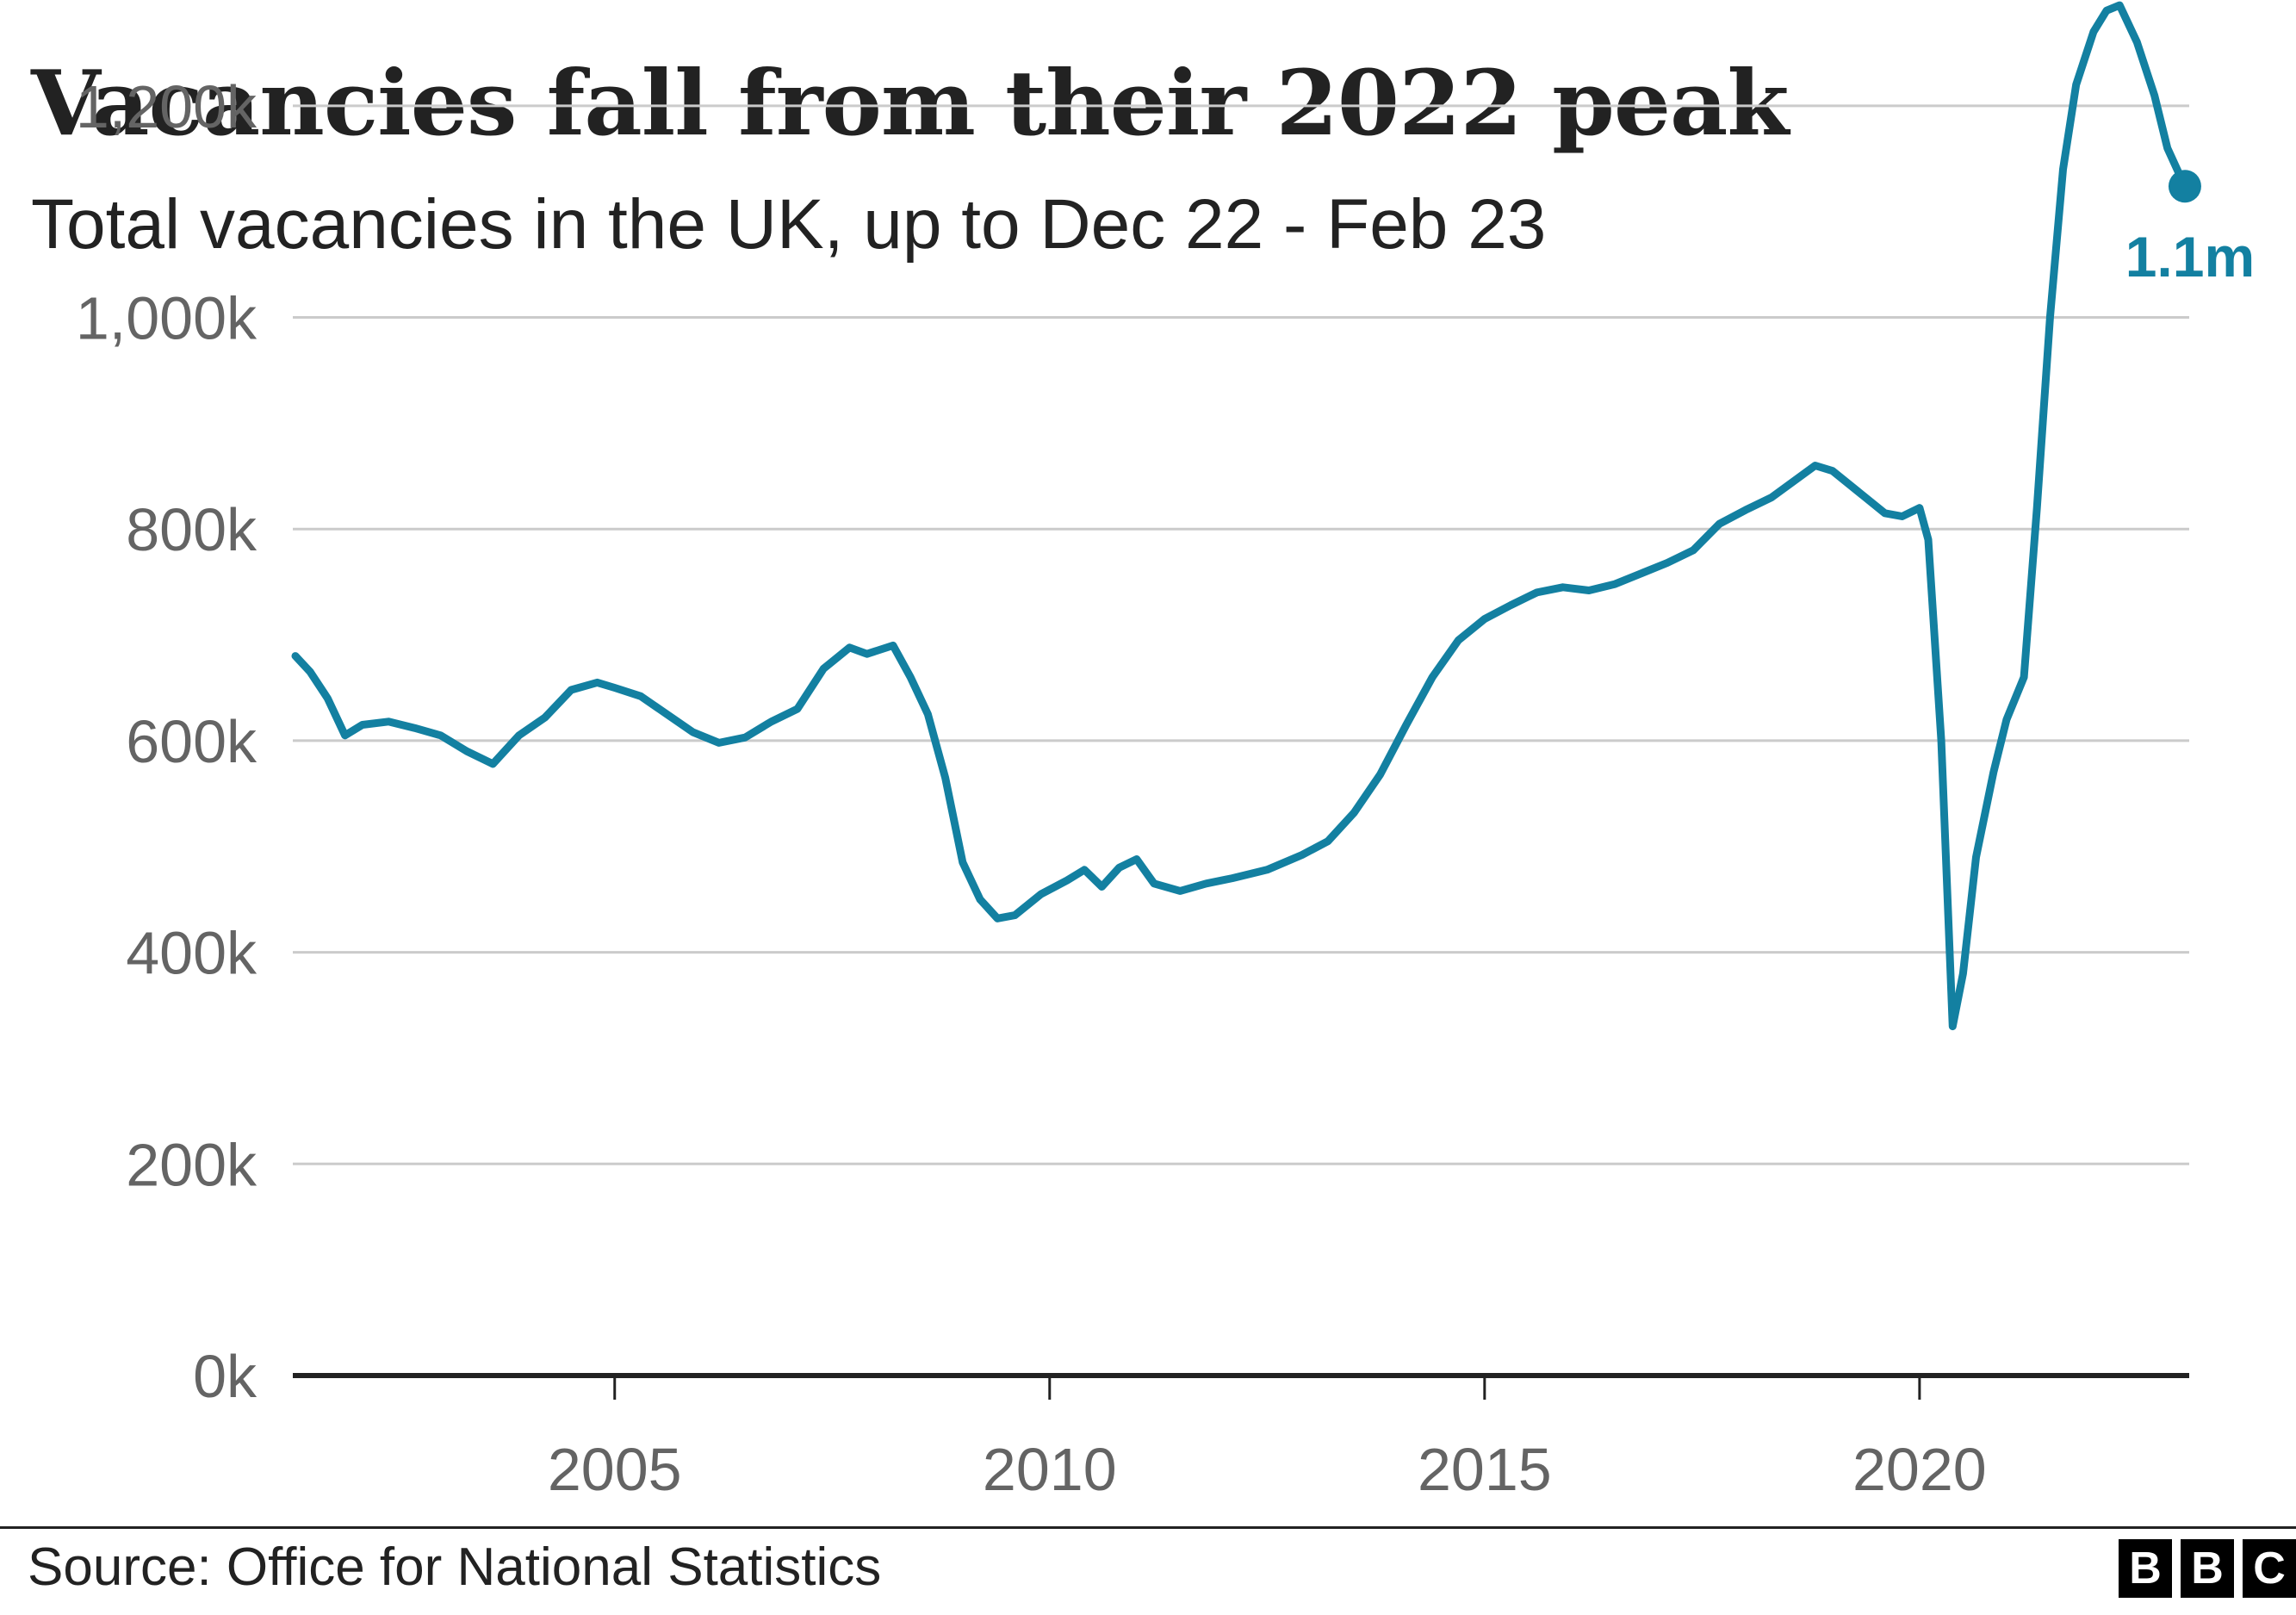 This screenshot has height=1615, width=2296. Describe the element at coordinates (2269, 1569) in the screenshot. I see `logo-letter: C` at that location.